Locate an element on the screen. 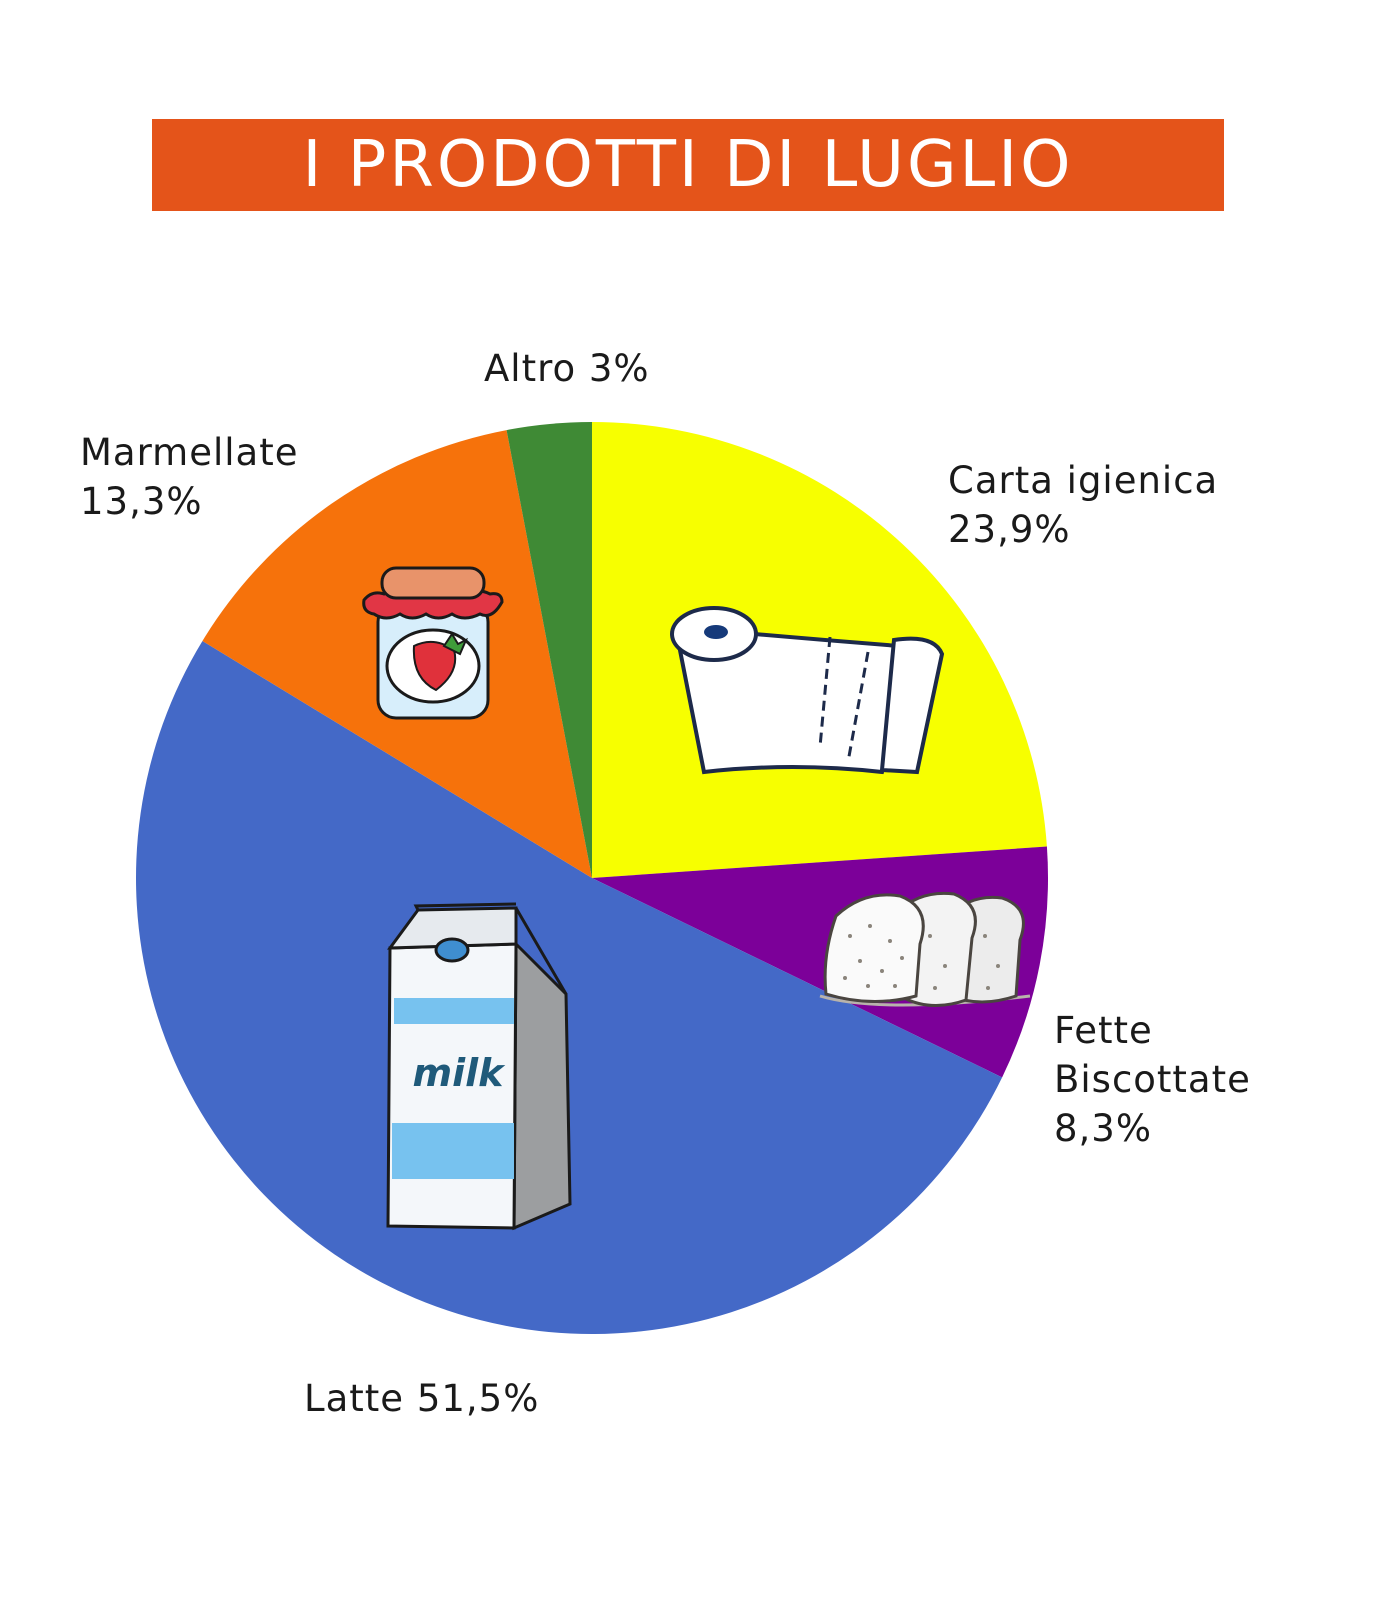 Image resolution: width=1384 pixels, height=1600 pixels. label-marmellate: Marmellate 13,3% is located at coordinates (189, 477).